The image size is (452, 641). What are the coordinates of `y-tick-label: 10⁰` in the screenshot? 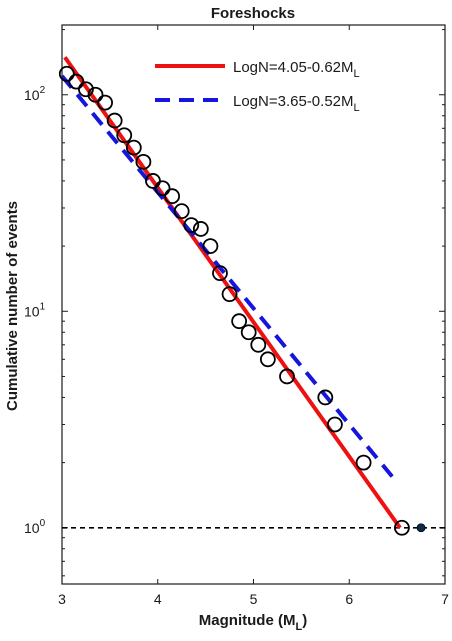 It's located at (35, 527).